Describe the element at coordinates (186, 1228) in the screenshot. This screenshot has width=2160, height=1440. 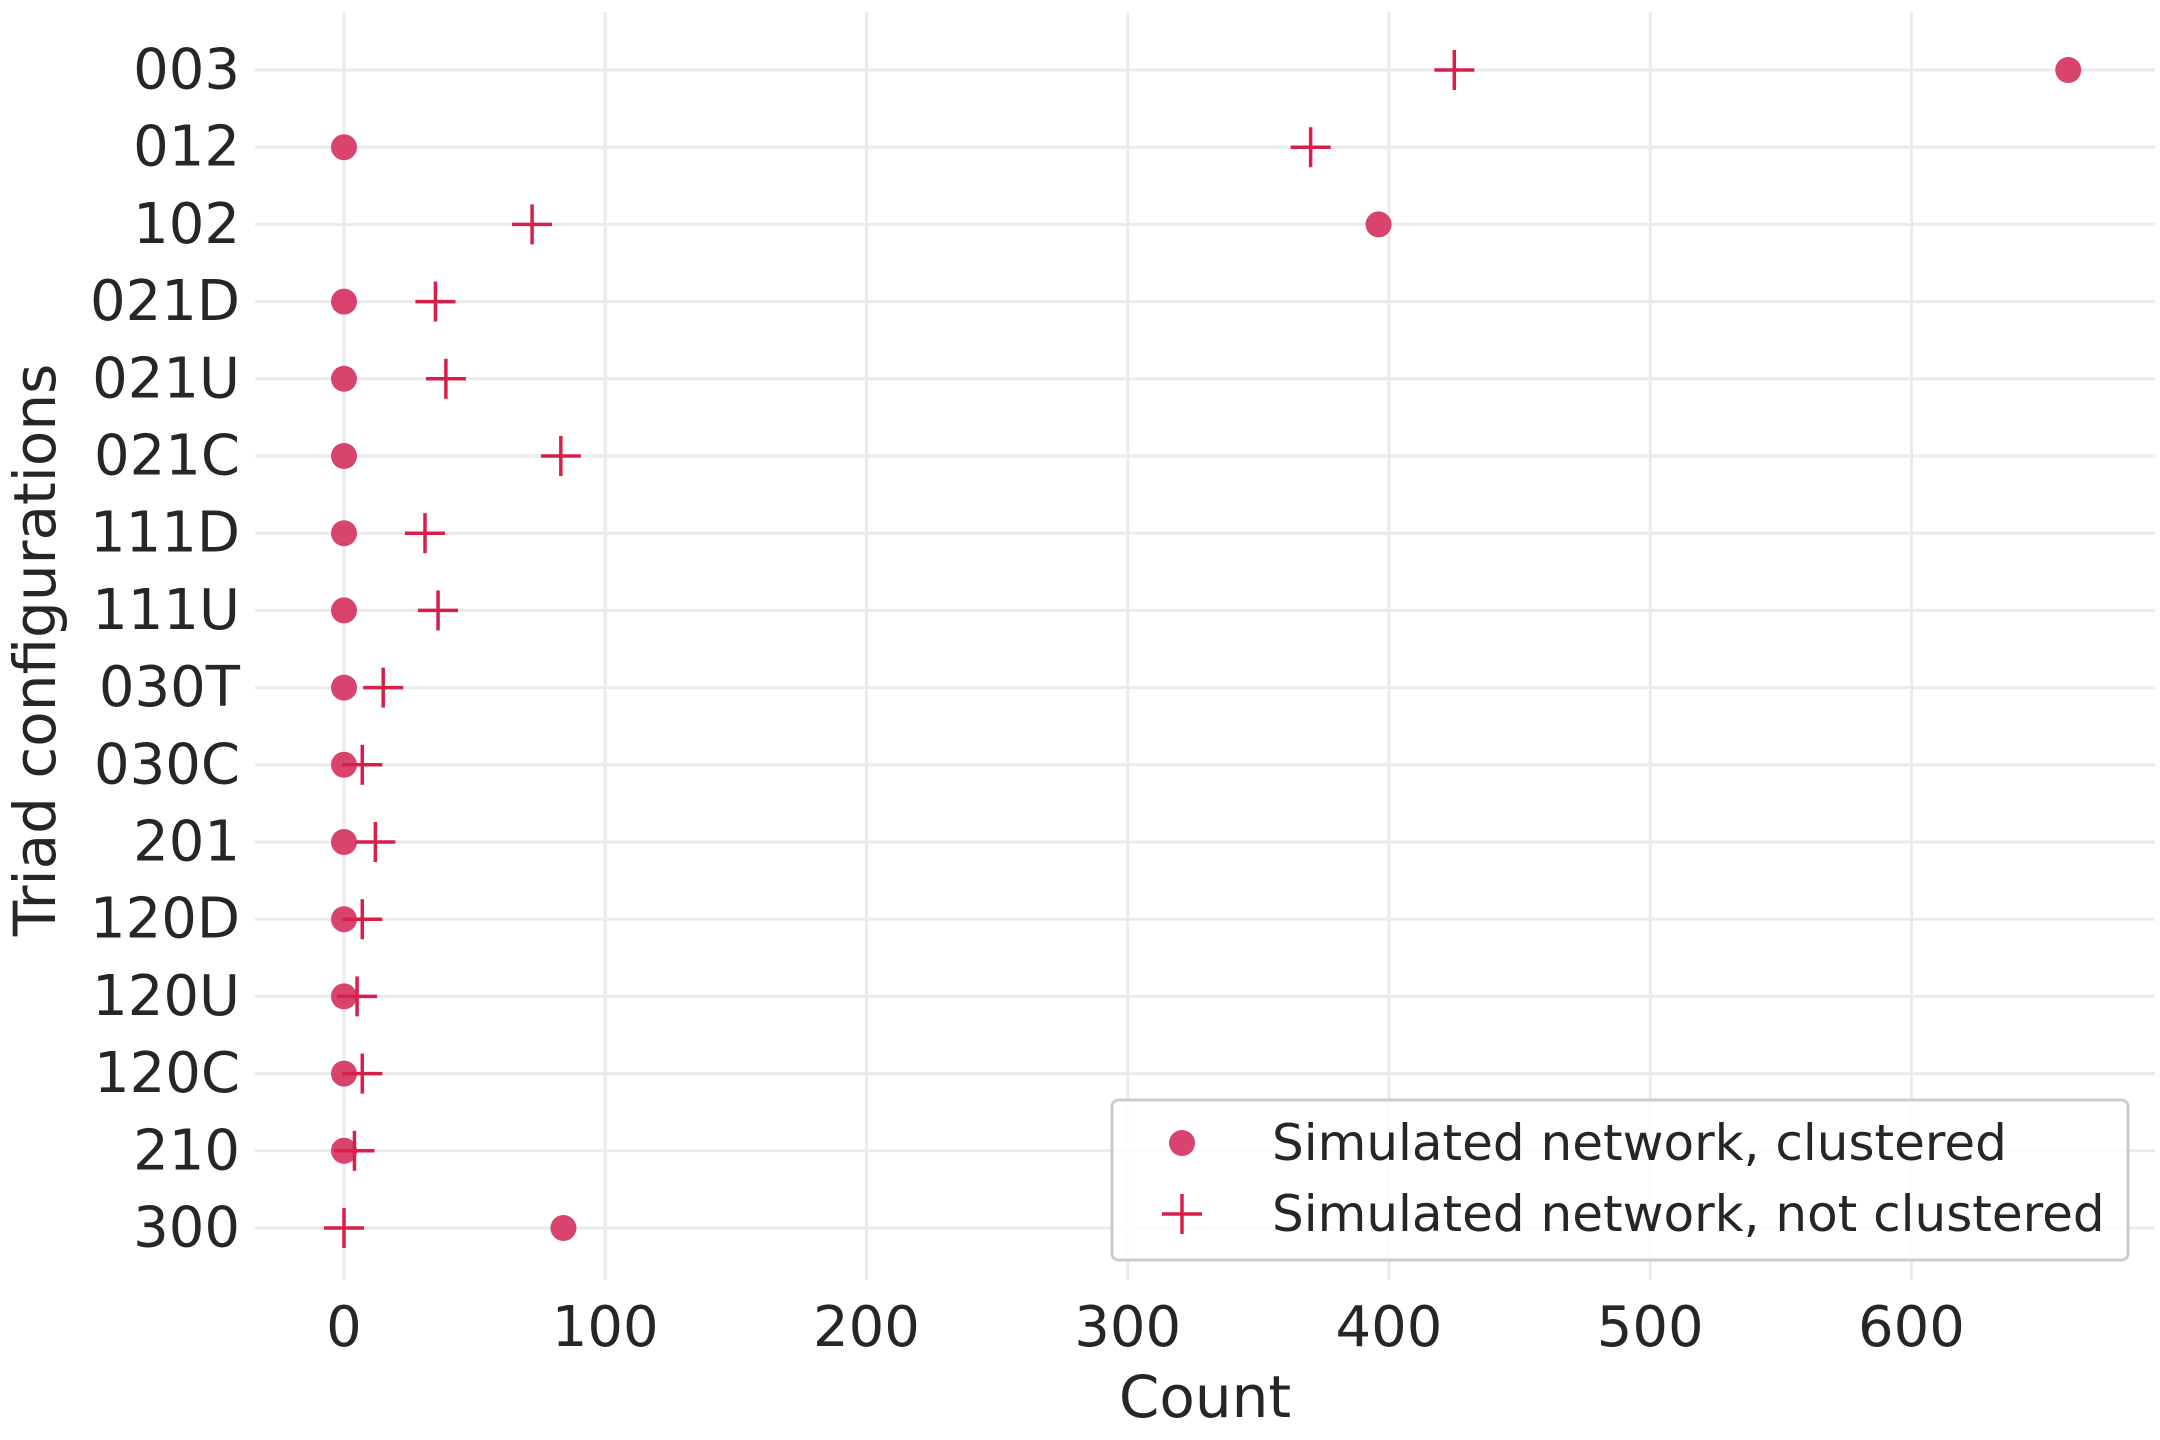
I see `y-tick-label: 300` at that location.